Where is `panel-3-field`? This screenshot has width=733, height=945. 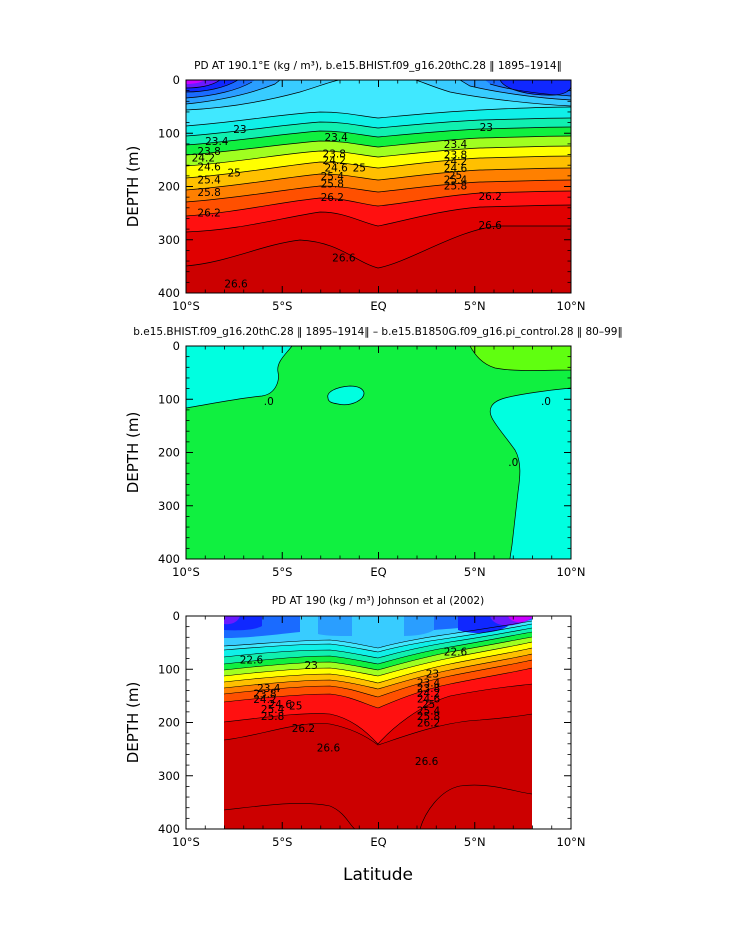
panel-3-field is located at coordinates (378, 722).